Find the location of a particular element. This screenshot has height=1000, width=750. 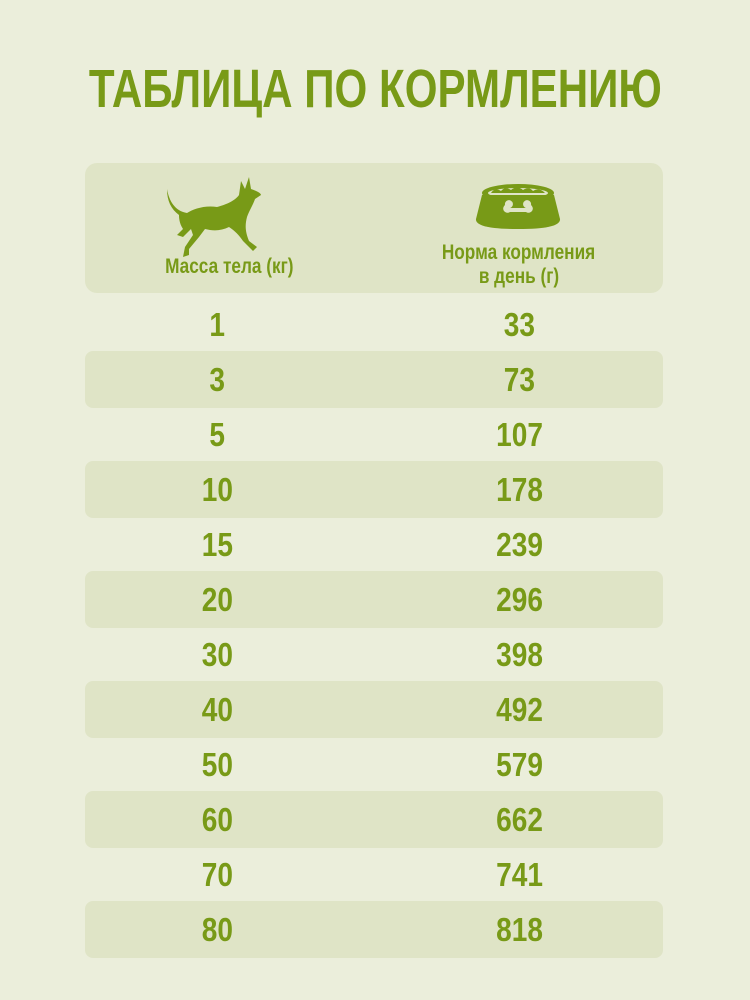

table-row: 30 398 is located at coordinates (374, 654).